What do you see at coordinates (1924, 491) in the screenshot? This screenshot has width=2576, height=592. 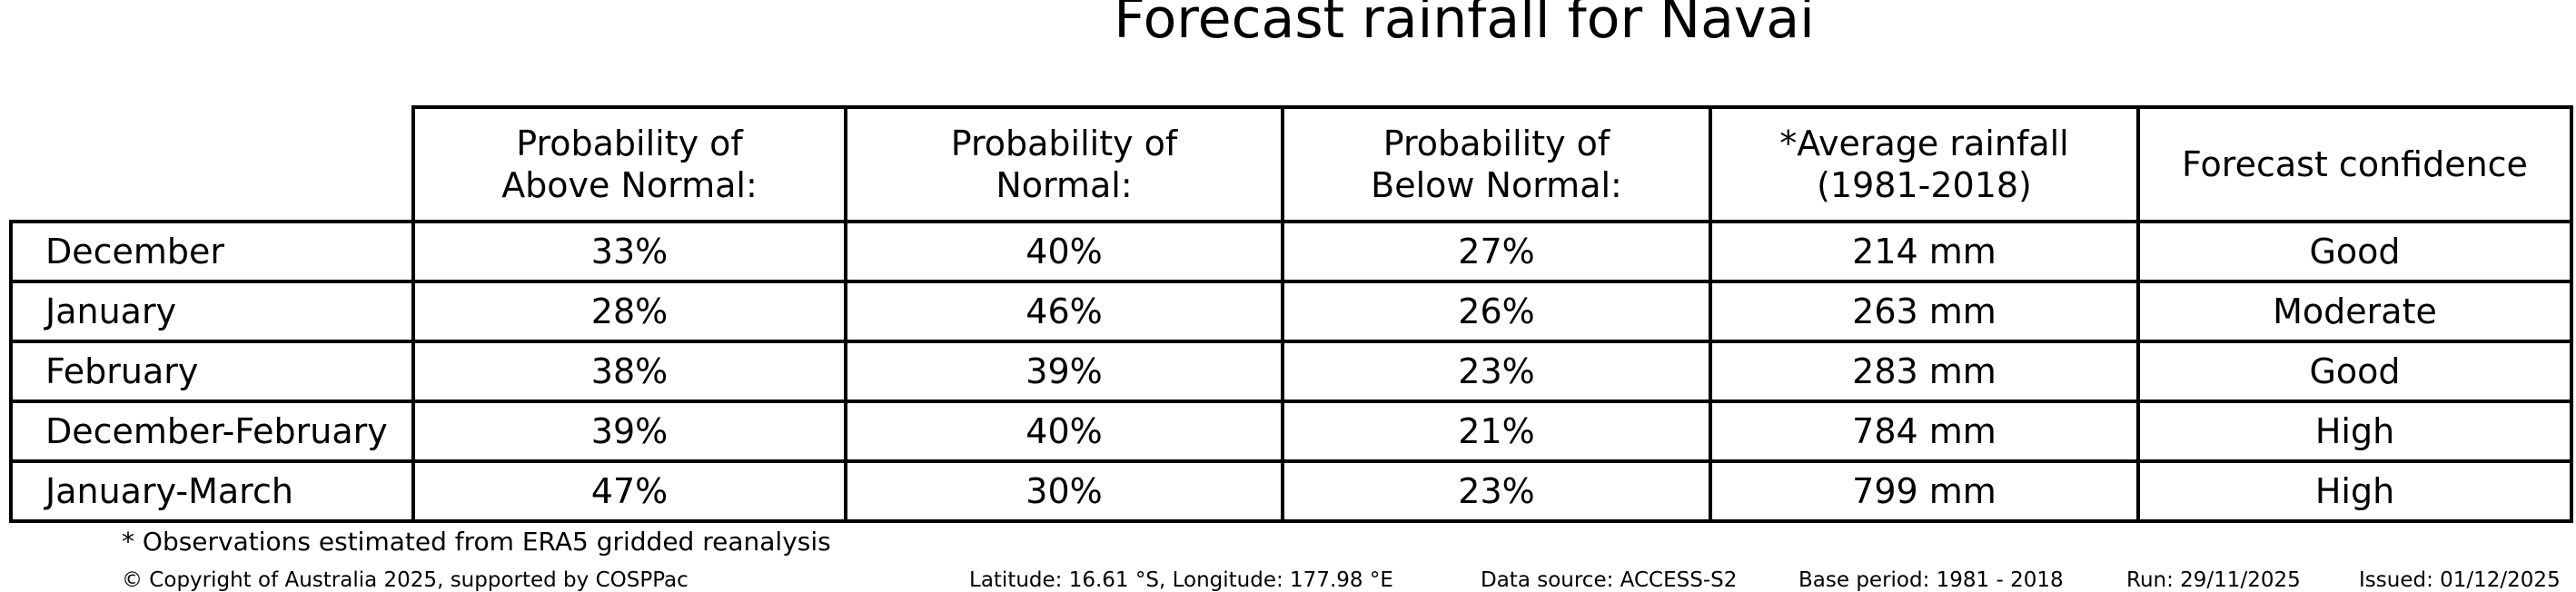 I see `cell-average-rainfall: 799 mm` at bounding box center [1924, 491].